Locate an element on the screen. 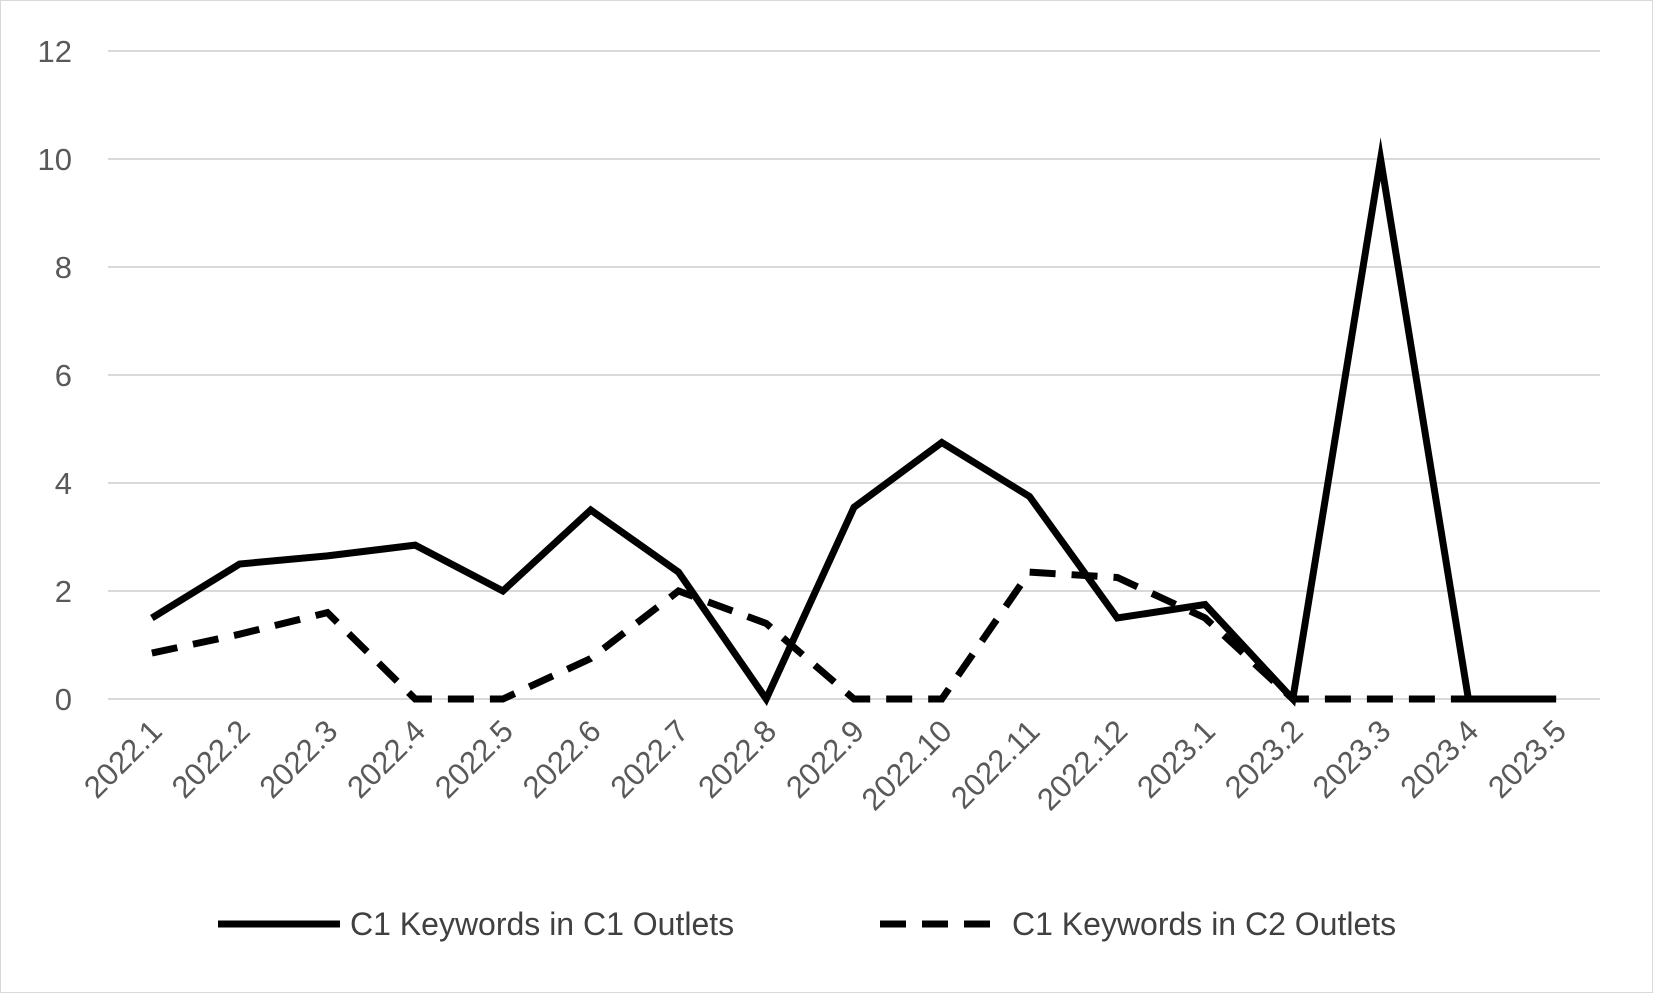 This screenshot has width=1653, height=993. x-tick-label: 2022.11 is located at coordinates (995, 764).